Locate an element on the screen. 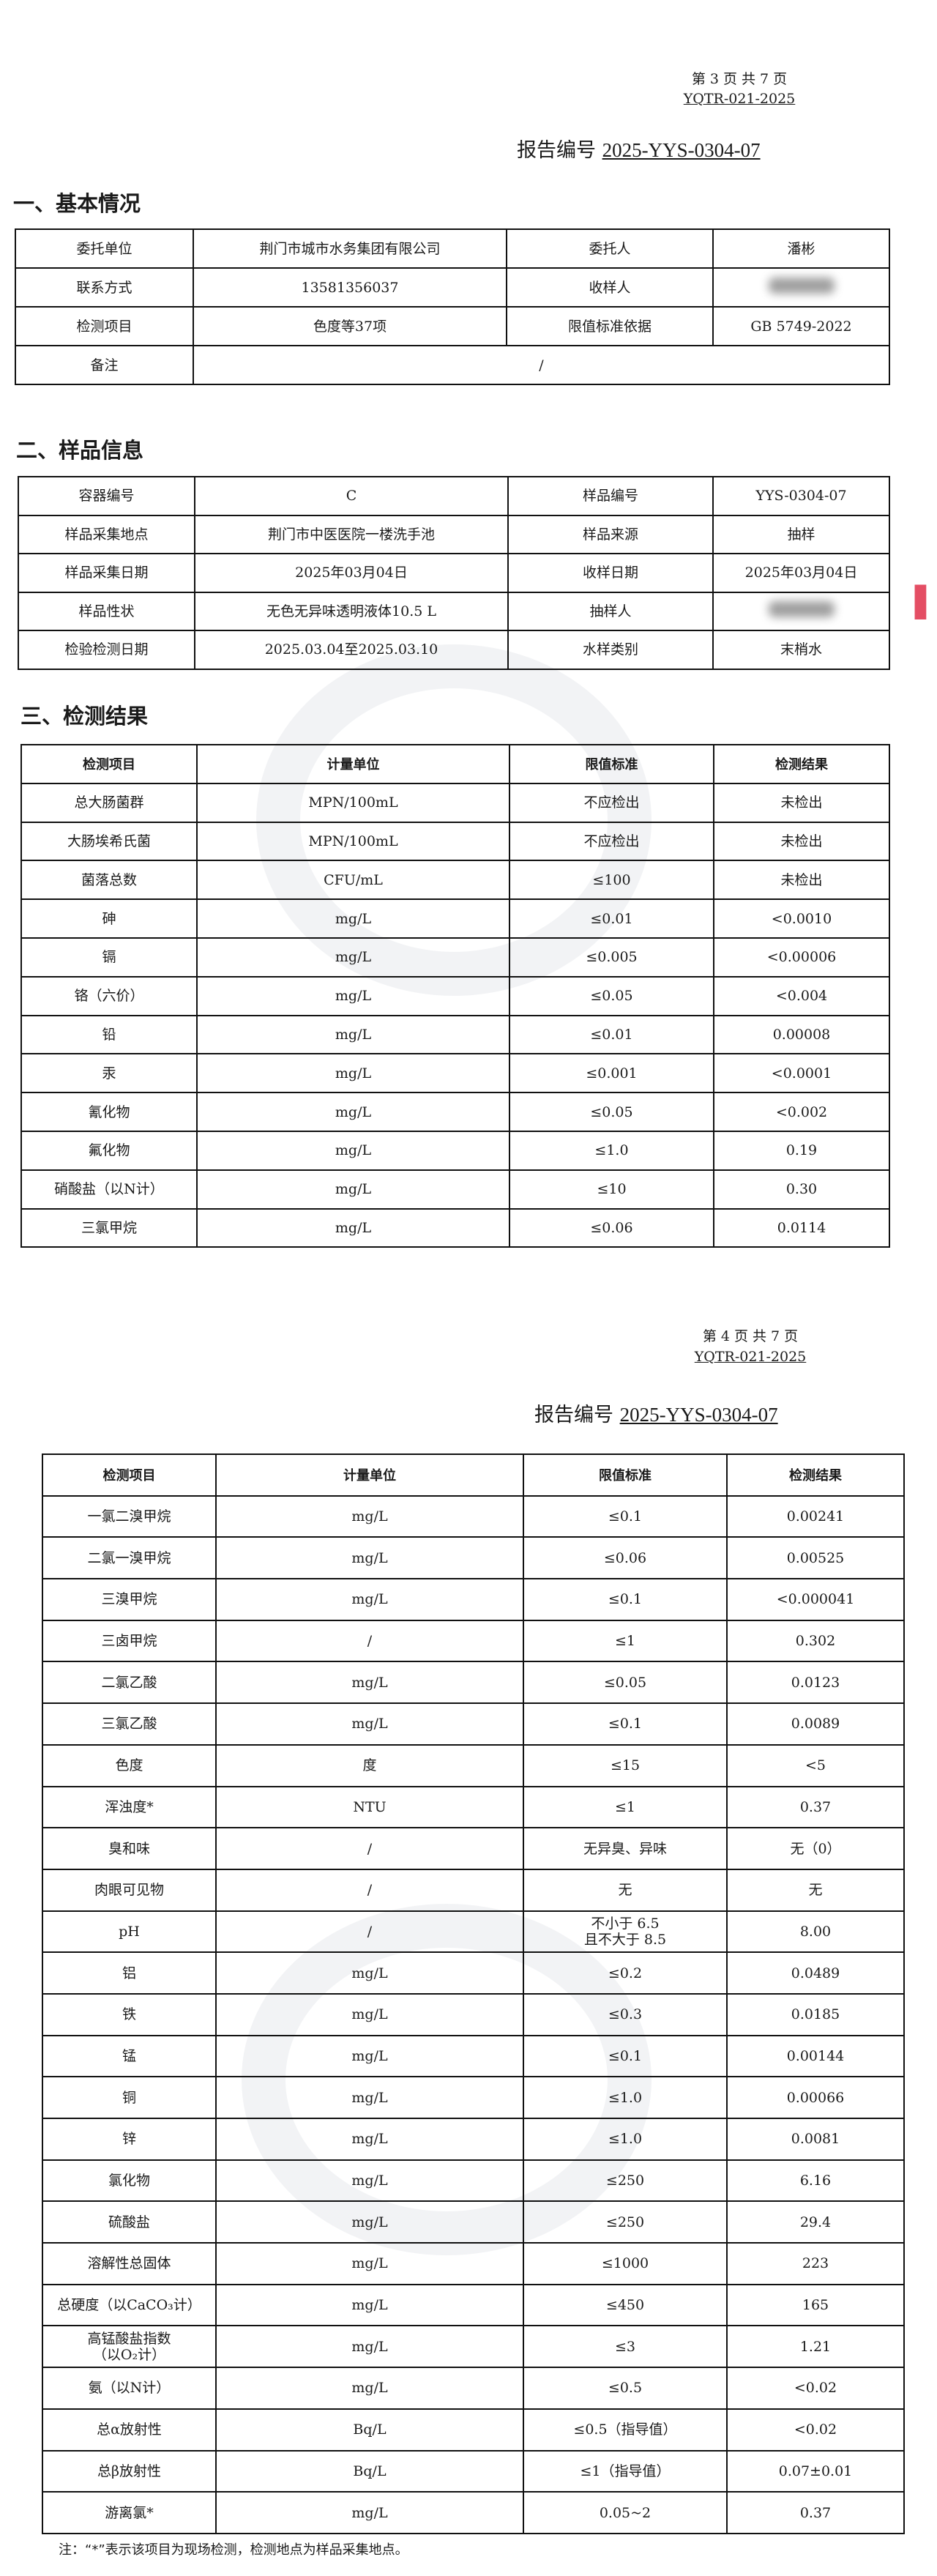 The height and width of the screenshot is (2576, 937). table-row: 铬（六价） mg/L ≤0.05 <0.004 is located at coordinates (455, 995).